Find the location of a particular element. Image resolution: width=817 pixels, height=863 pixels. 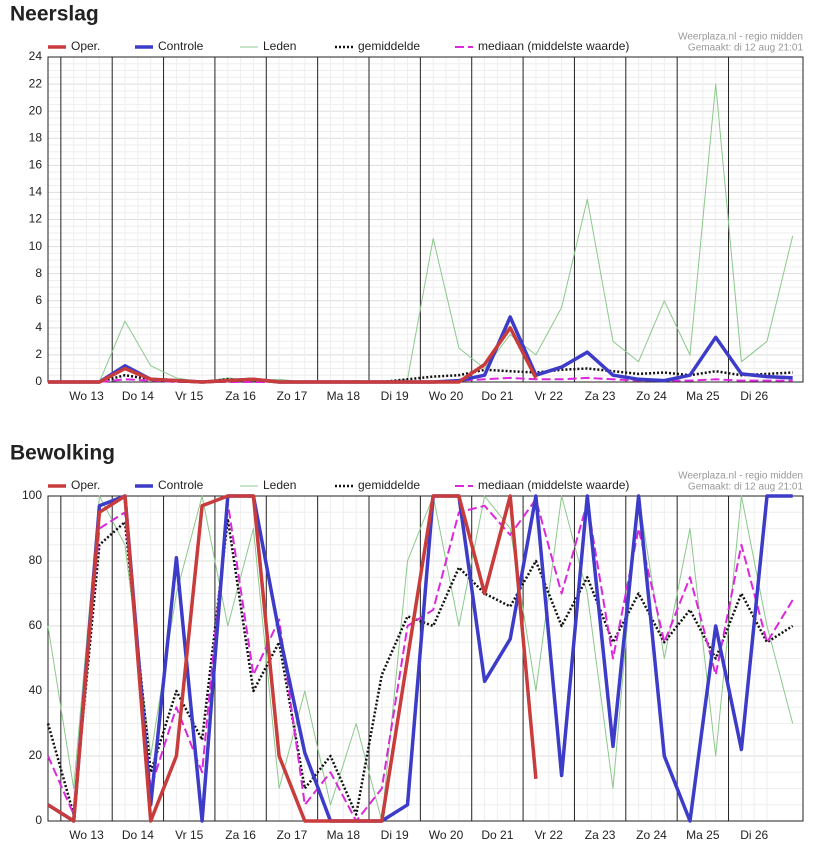

chart-title: Bewolking is located at coordinates (62, 453).